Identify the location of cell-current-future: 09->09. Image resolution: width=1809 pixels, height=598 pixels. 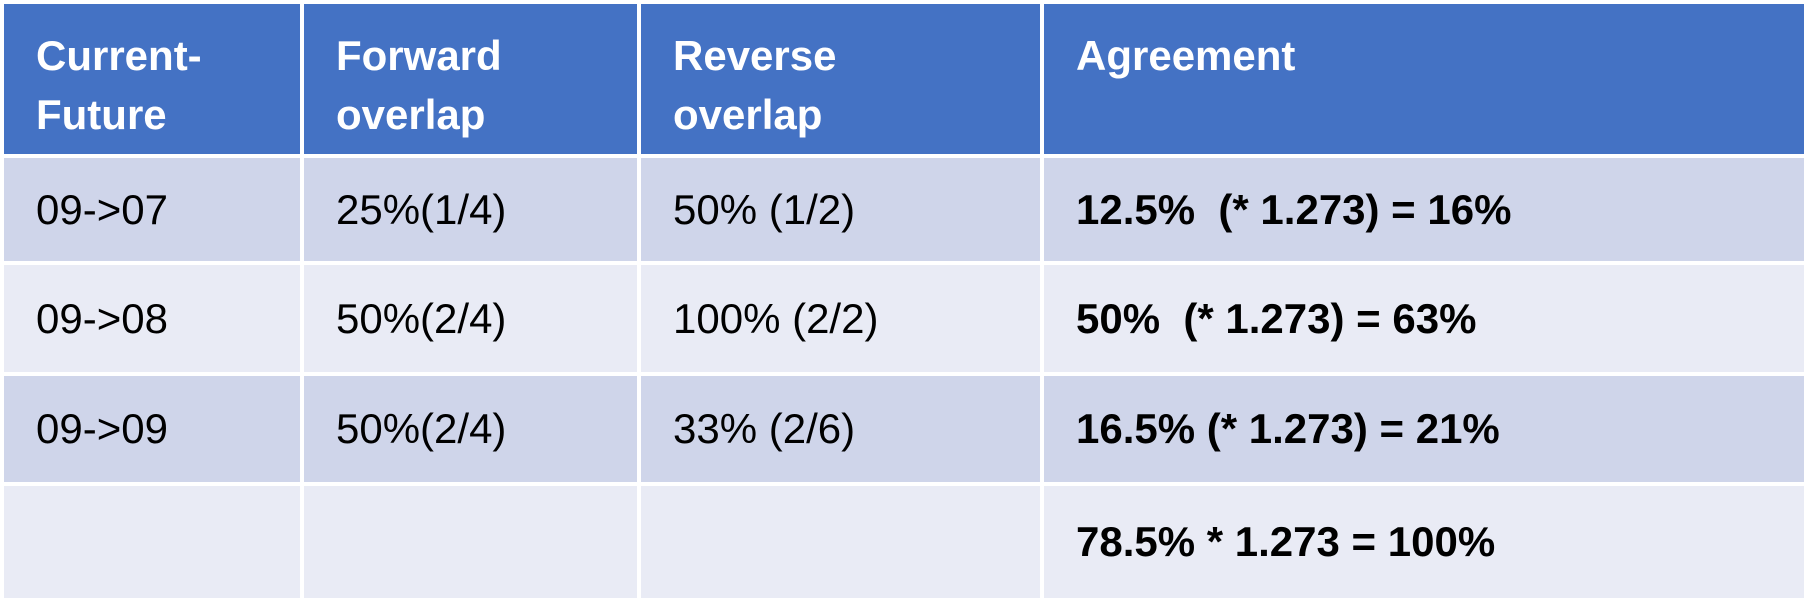
(152, 429).